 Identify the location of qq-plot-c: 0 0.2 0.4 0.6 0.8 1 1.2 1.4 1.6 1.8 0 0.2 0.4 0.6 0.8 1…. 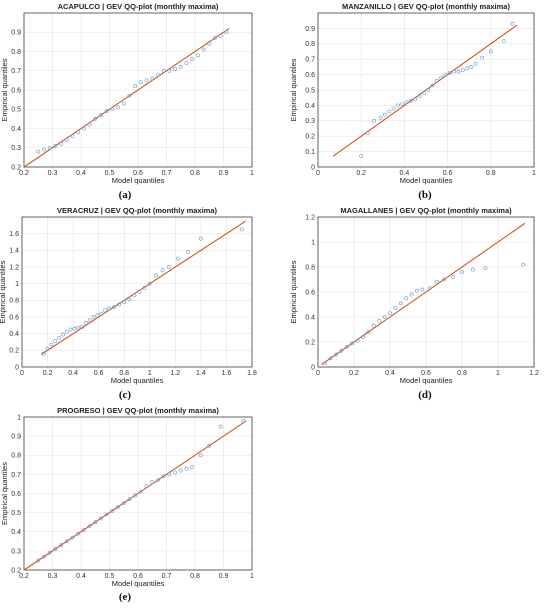
(128, 295).